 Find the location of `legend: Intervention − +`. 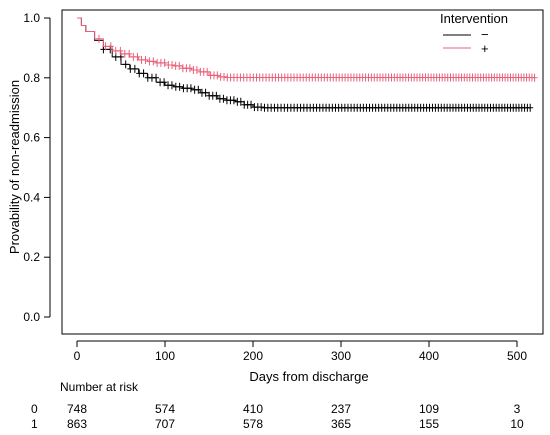

legend: Intervention − + is located at coordinates (474, 33).